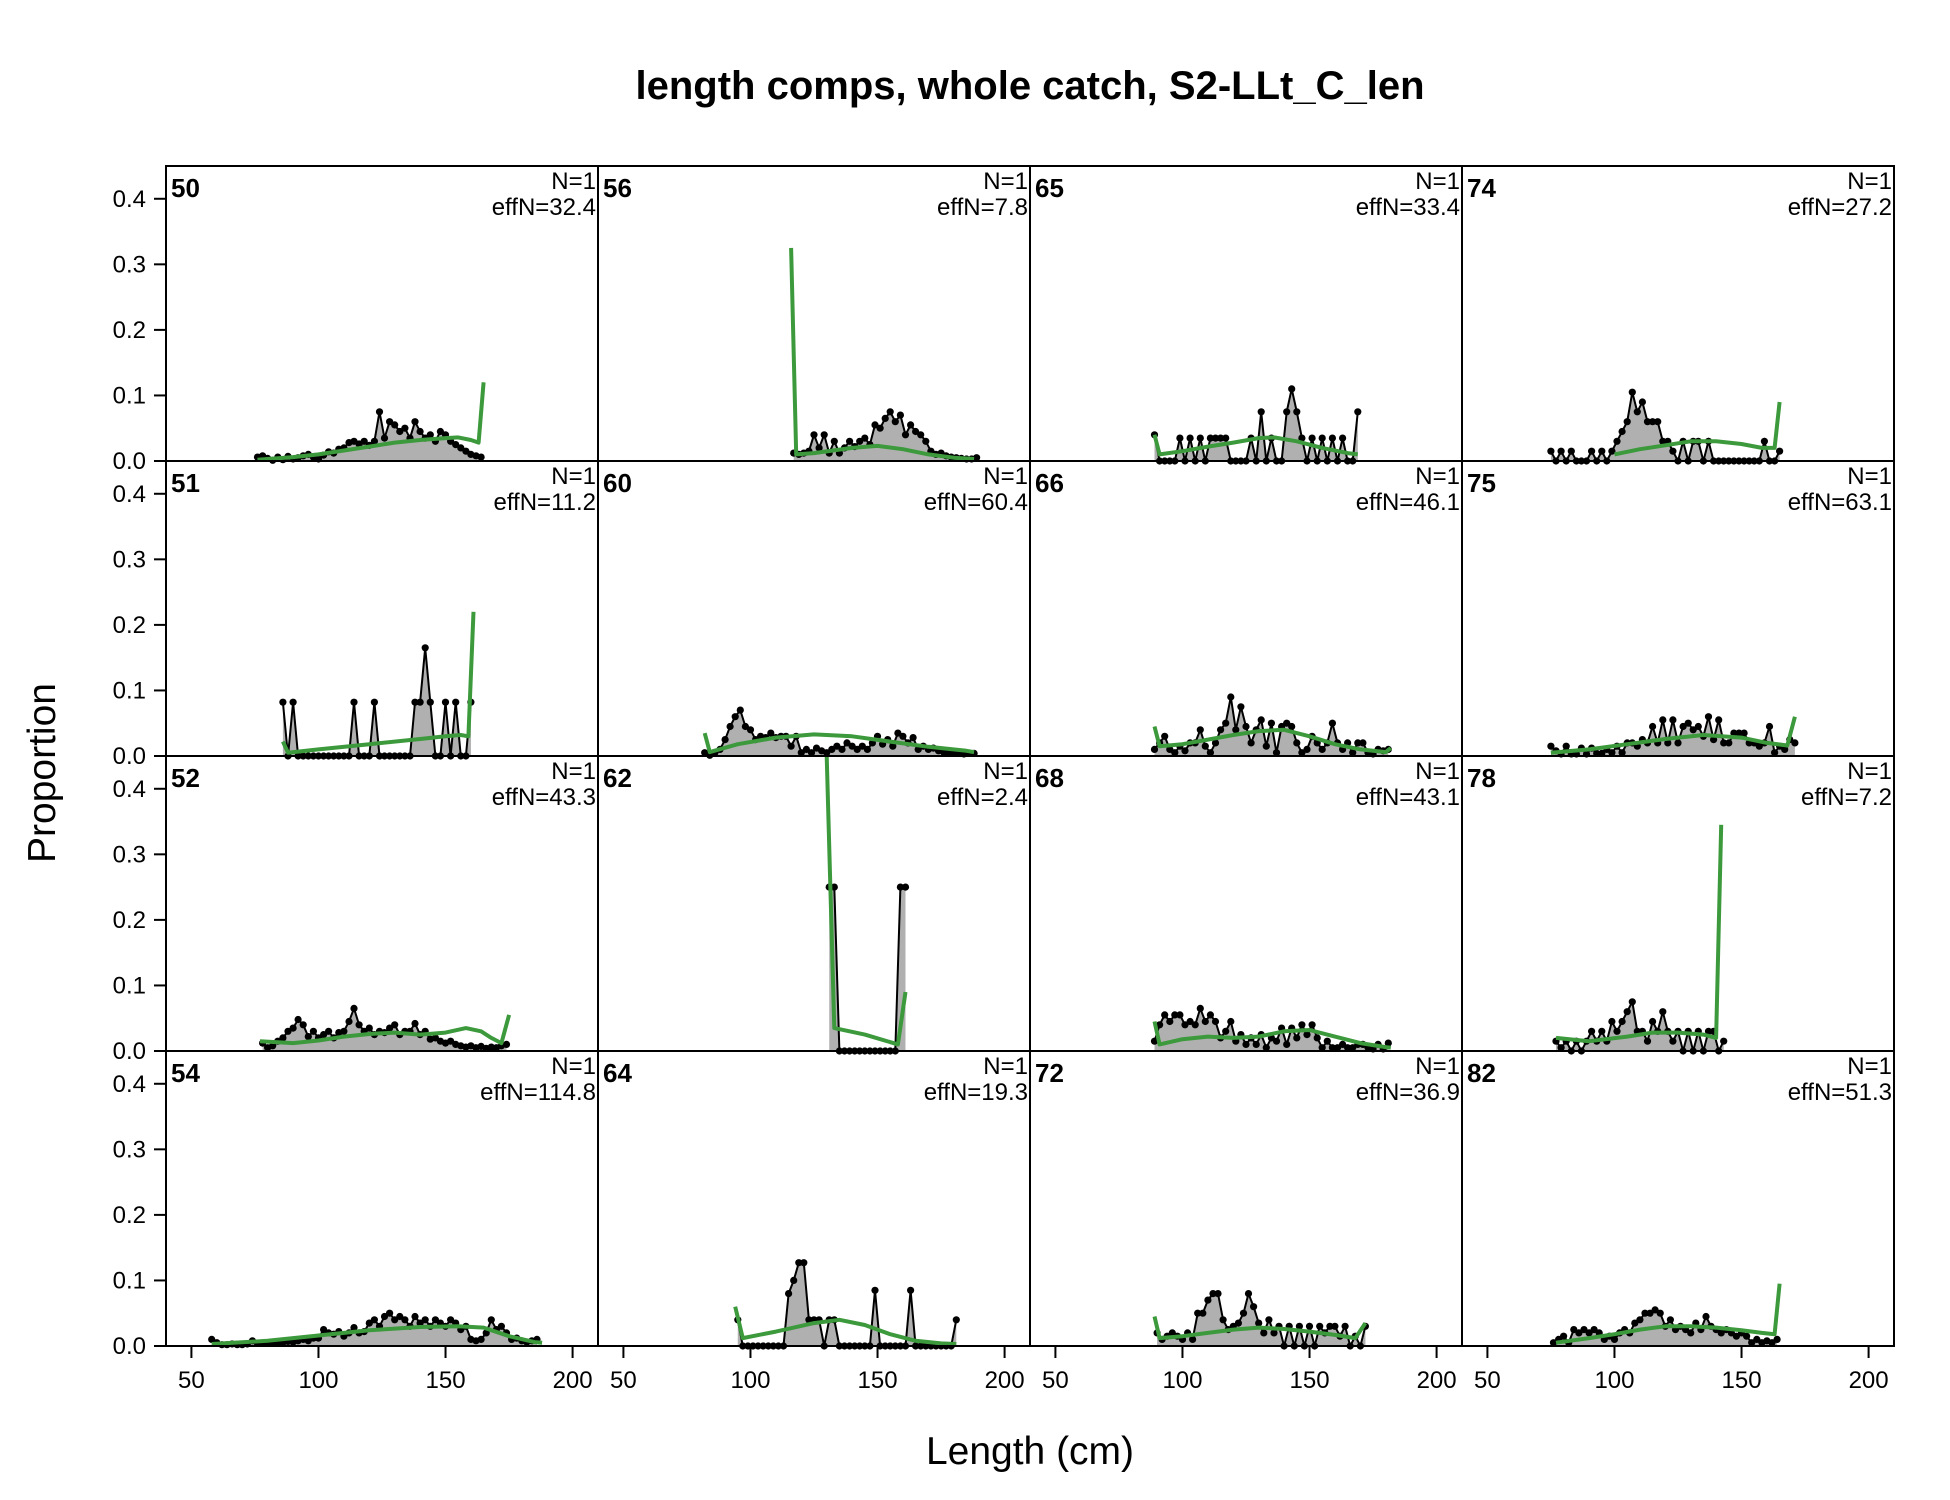 The height and width of the screenshot is (1500, 1950). I want to click on panel-effn: effN=114.8, so click(538, 1092).